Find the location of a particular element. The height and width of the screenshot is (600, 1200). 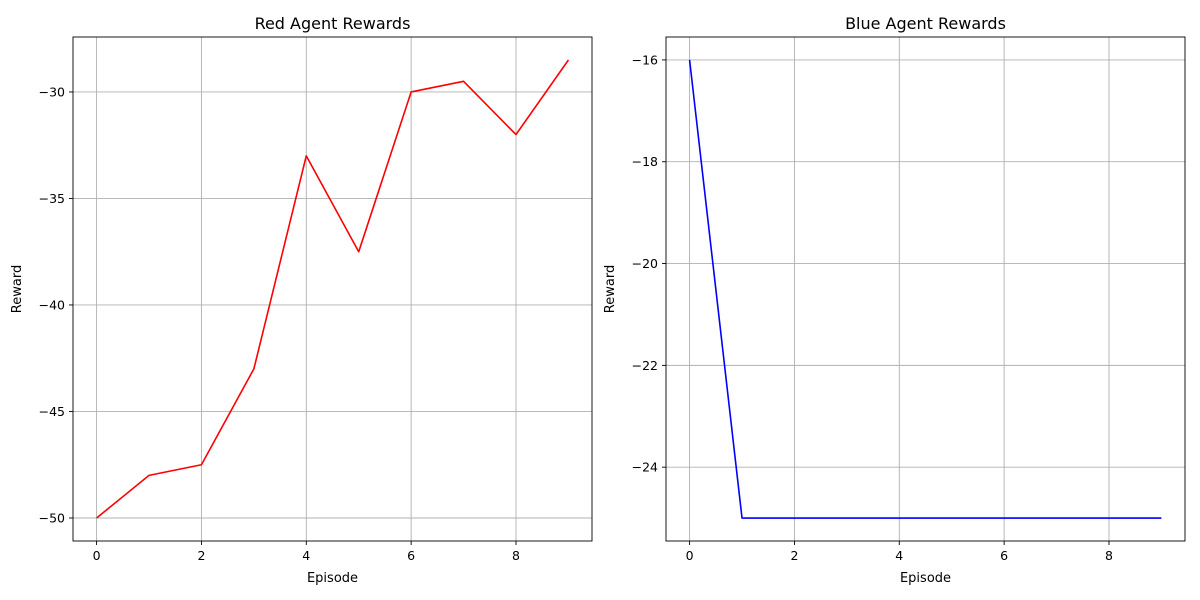

y-tick-label: −35 is located at coordinates (52, 198).